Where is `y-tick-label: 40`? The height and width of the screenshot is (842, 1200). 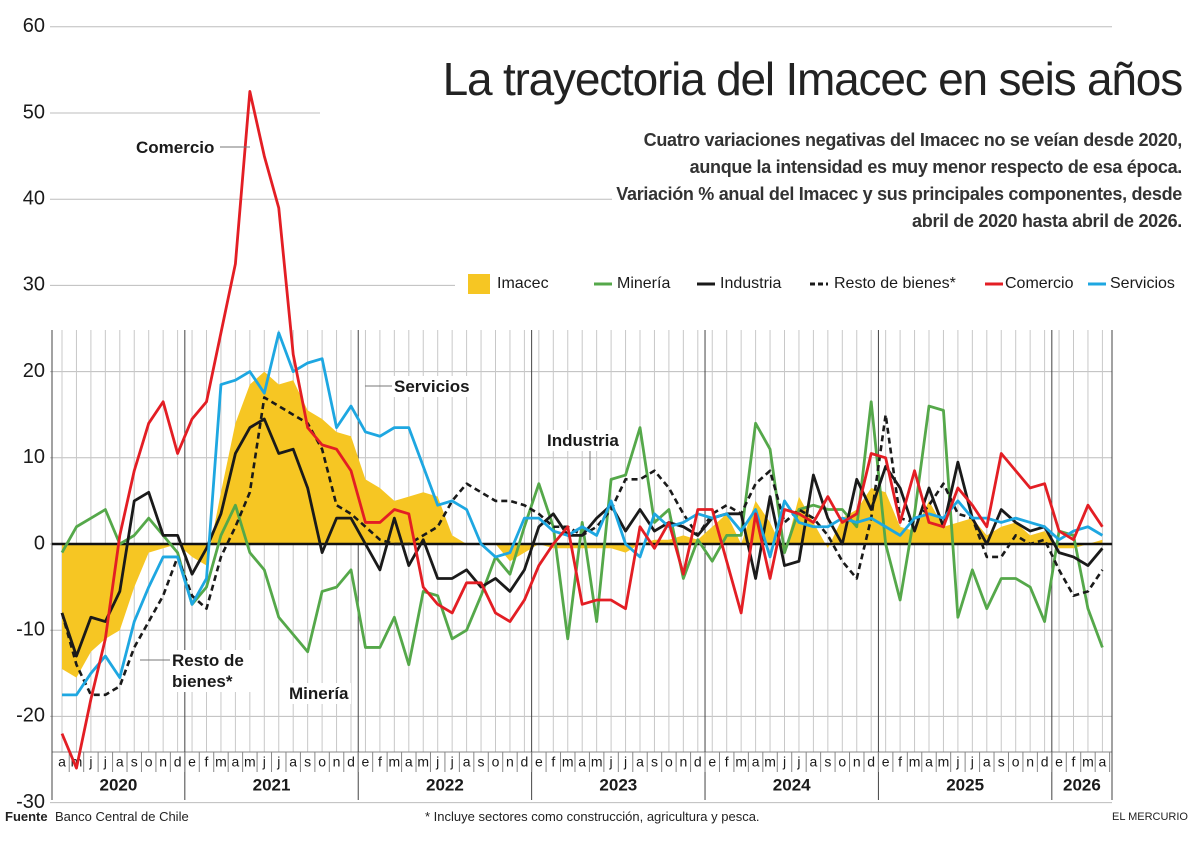 y-tick-label: 40 is located at coordinates (34, 198).